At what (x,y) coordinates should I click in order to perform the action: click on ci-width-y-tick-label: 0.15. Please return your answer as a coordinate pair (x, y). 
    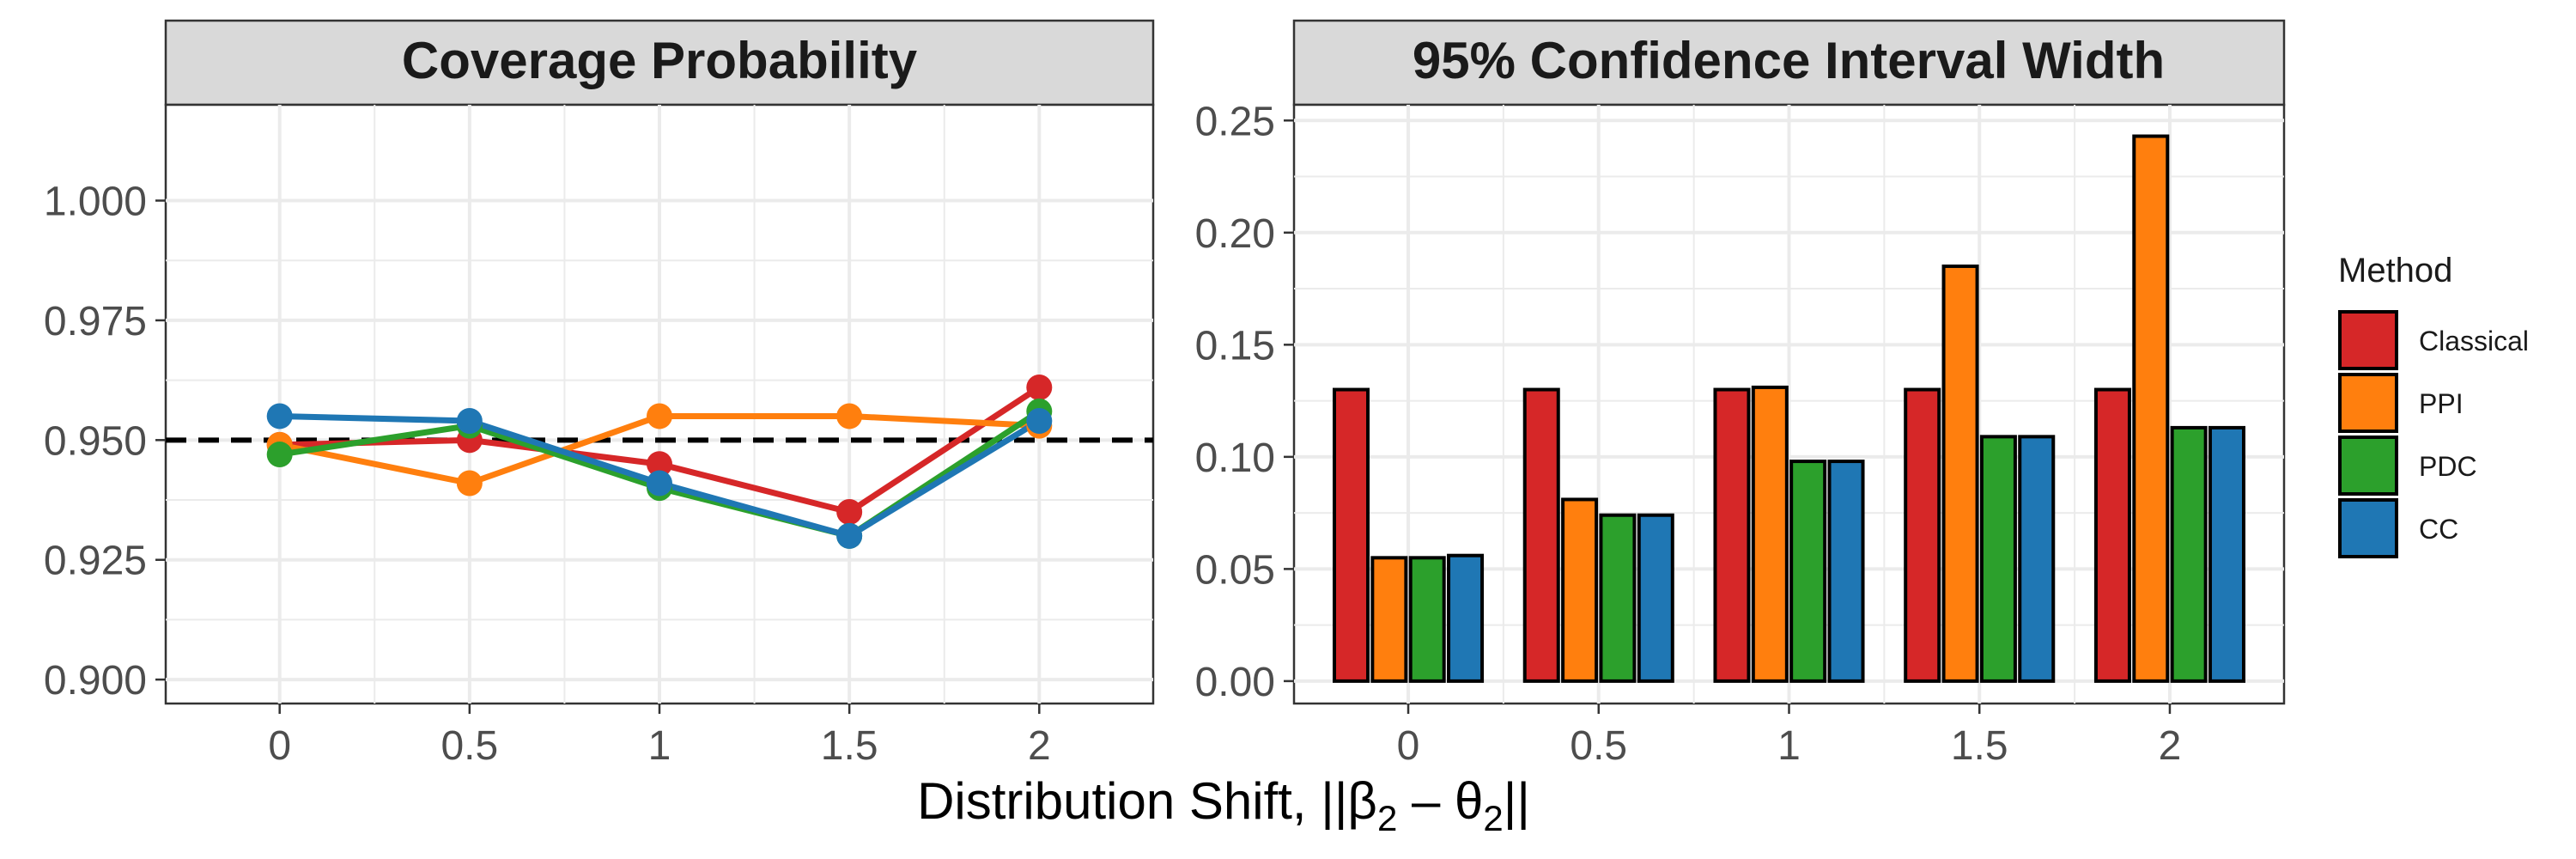
    Looking at the image, I should click on (1235, 346).